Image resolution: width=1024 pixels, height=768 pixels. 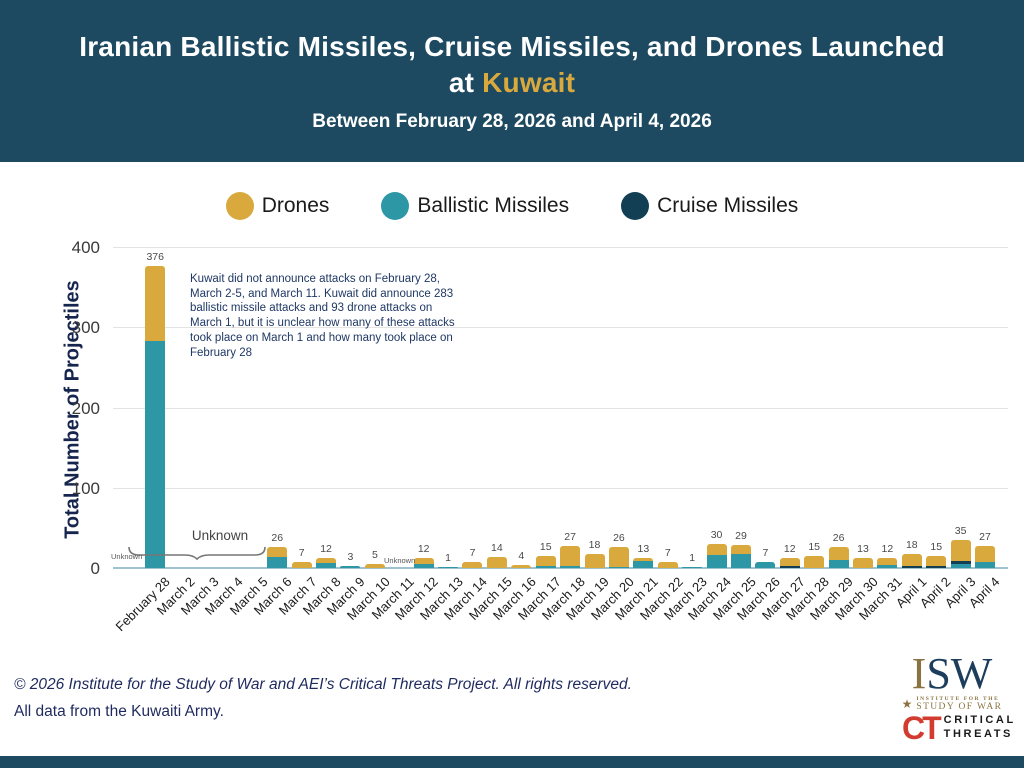 What do you see at coordinates (907, 703) in the screenshot?
I see `star-icon: ★` at bounding box center [907, 703].